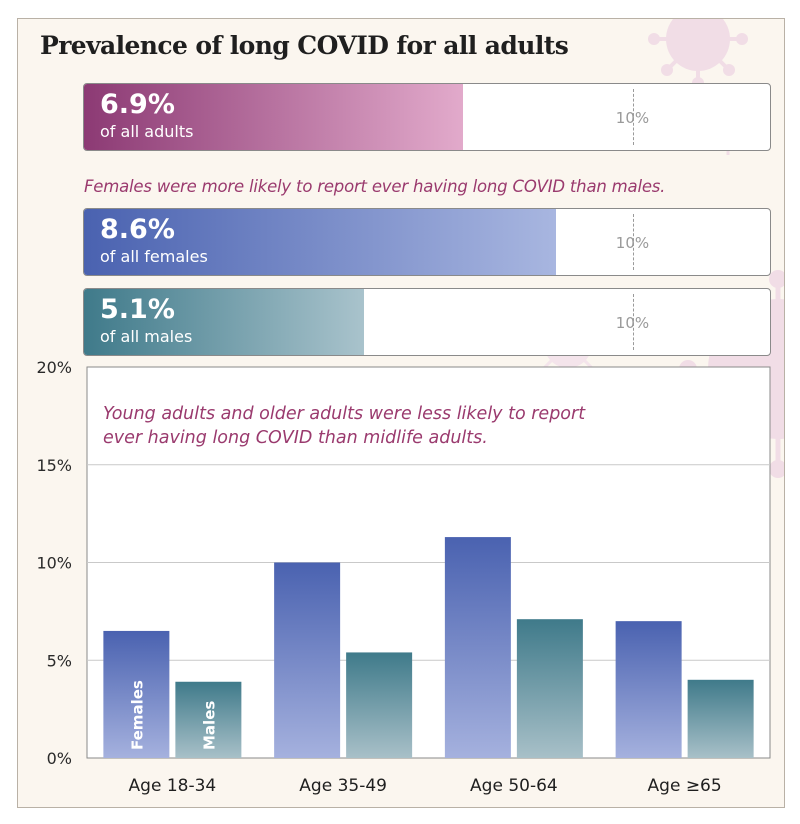  Describe the element at coordinates (147, 131) in the screenshot. I see `label-all-adults: of all adults` at that location.